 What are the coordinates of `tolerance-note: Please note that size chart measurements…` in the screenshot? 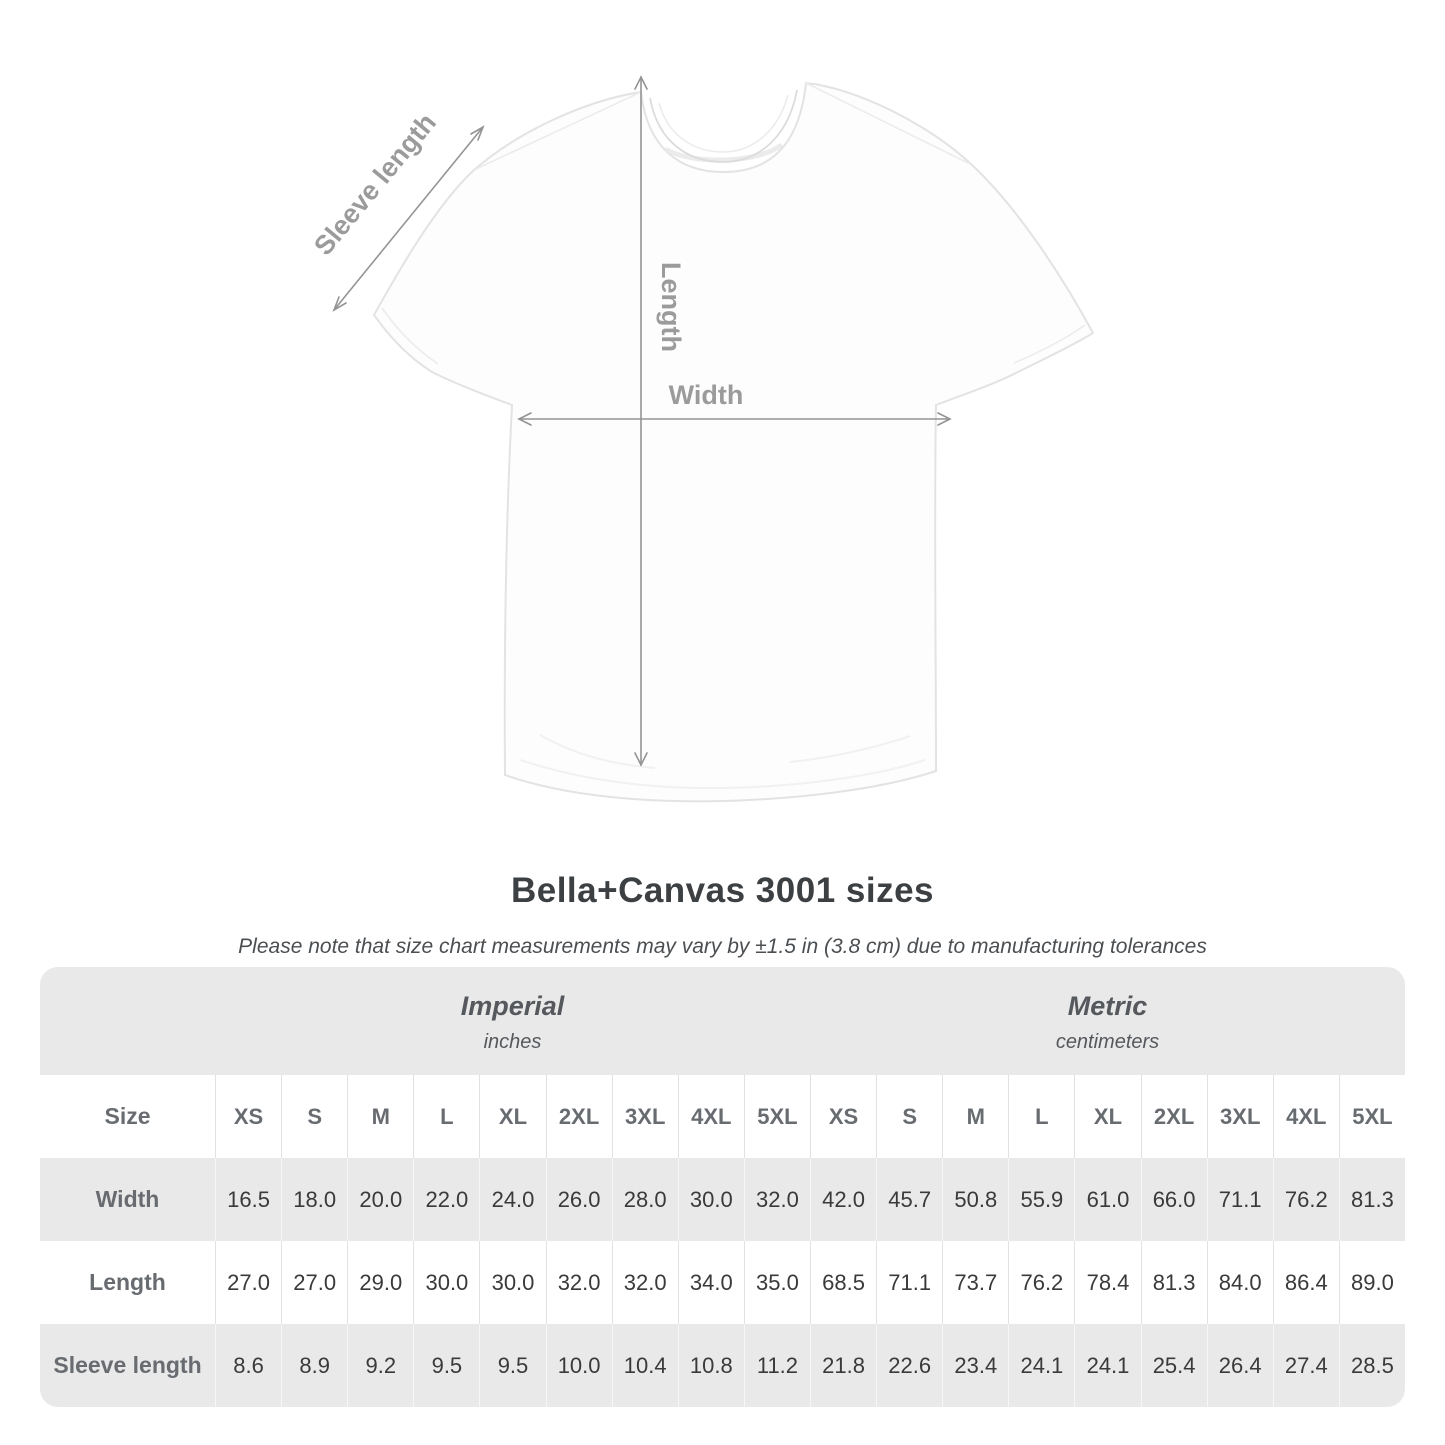 It's located at (722, 946).